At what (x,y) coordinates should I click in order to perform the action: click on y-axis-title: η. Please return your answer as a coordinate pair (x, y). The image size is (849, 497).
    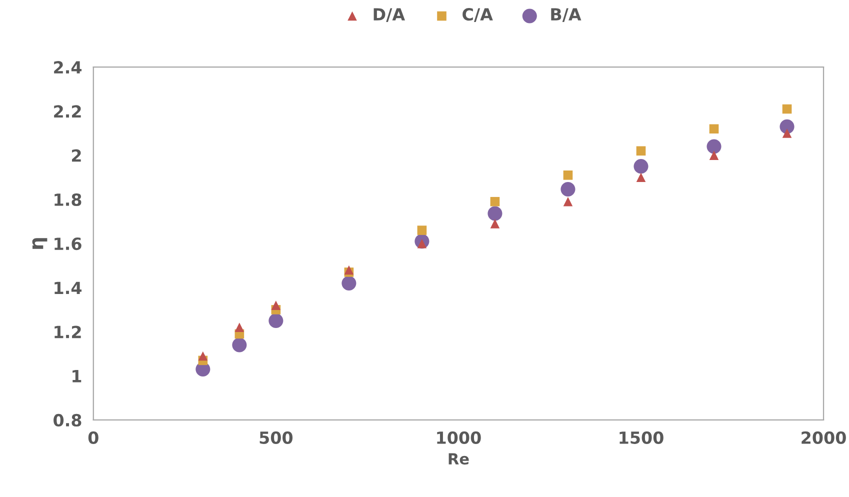
    Looking at the image, I should click on (40, 243).